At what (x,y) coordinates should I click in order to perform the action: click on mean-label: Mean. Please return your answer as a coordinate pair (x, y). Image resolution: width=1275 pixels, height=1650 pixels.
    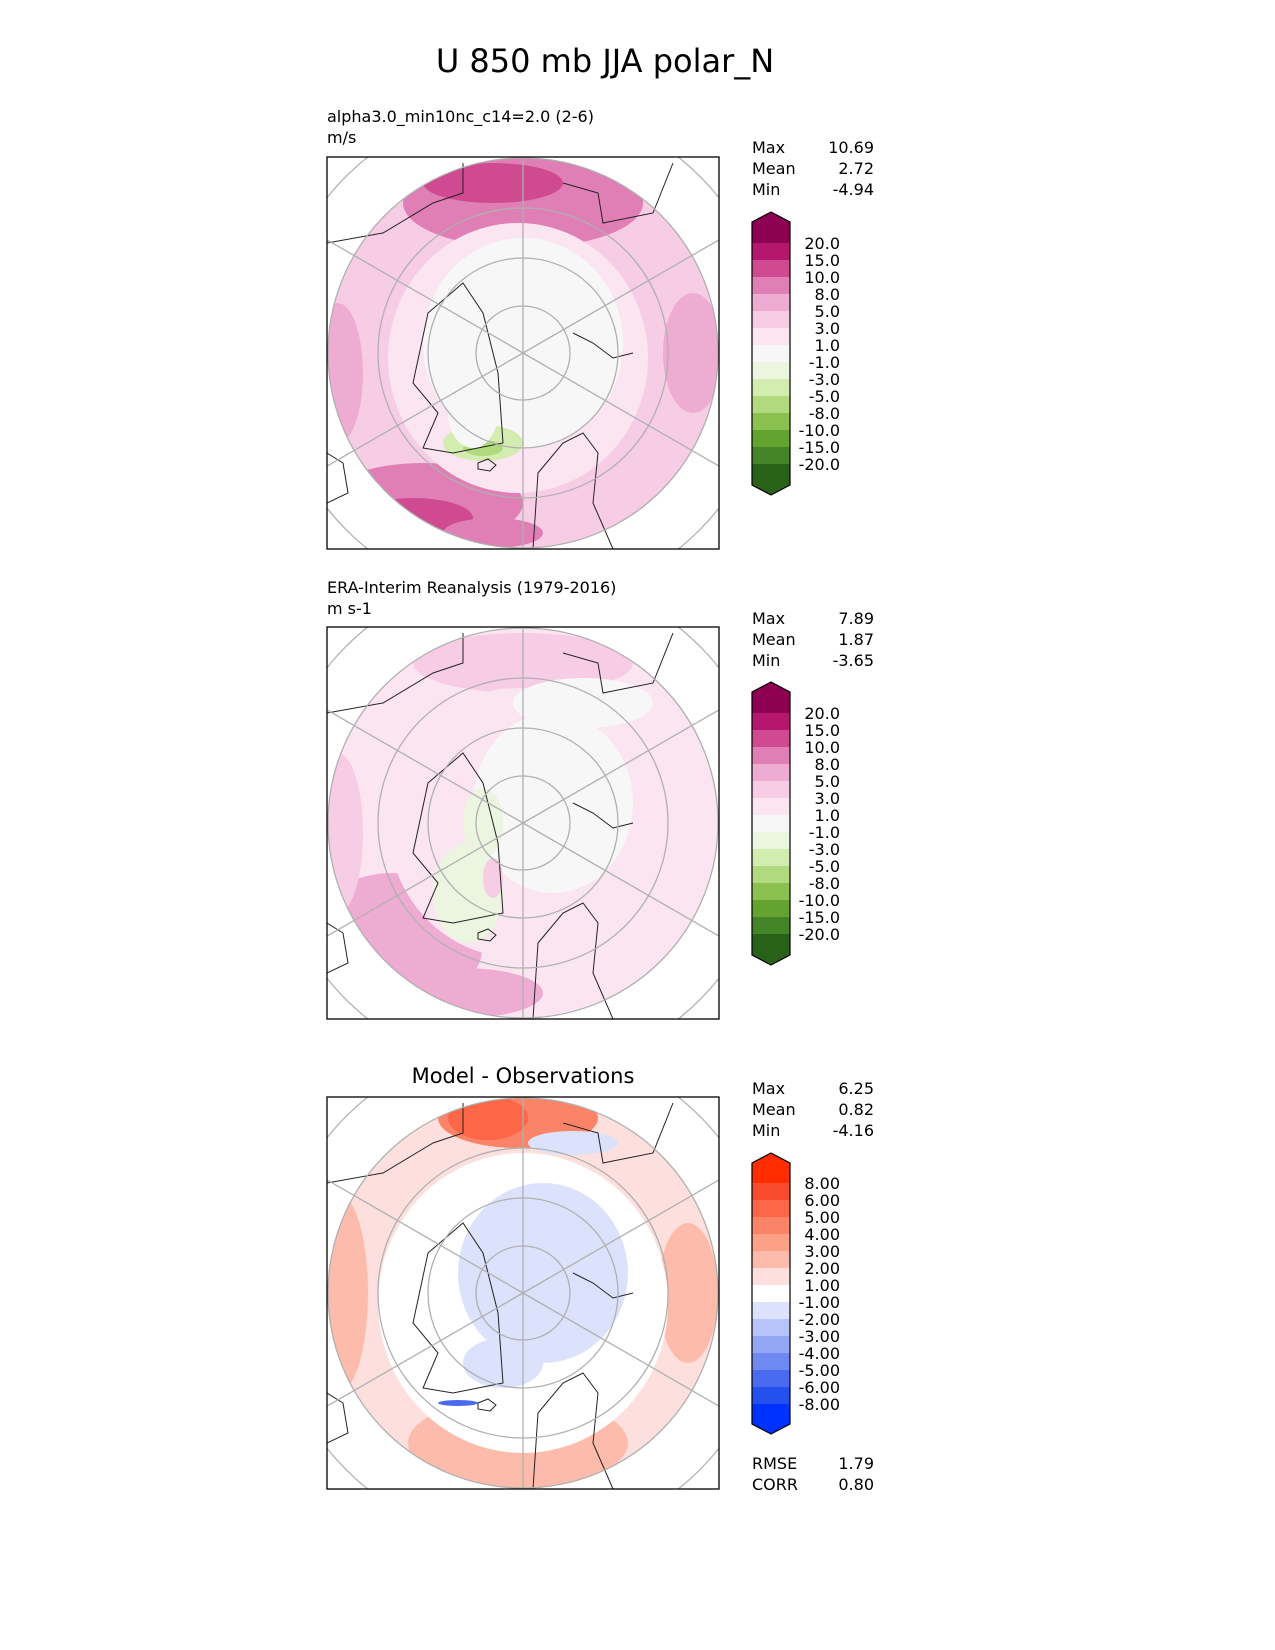
    Looking at the image, I should click on (774, 168).